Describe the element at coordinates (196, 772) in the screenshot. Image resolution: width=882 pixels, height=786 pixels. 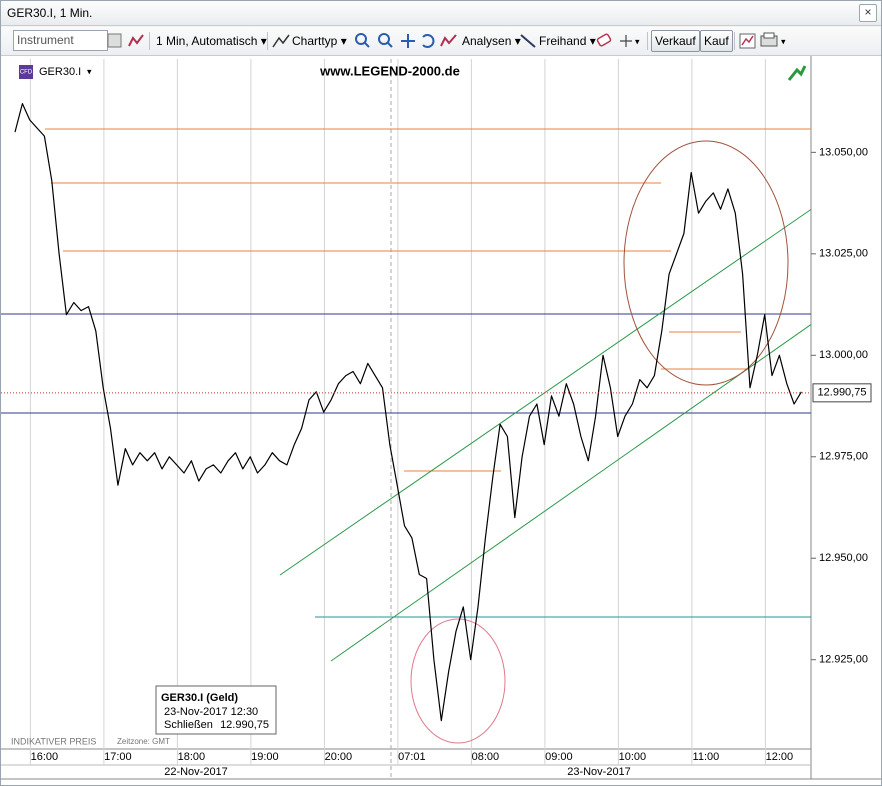
I see `date-label: 22-Nov-2017` at that location.